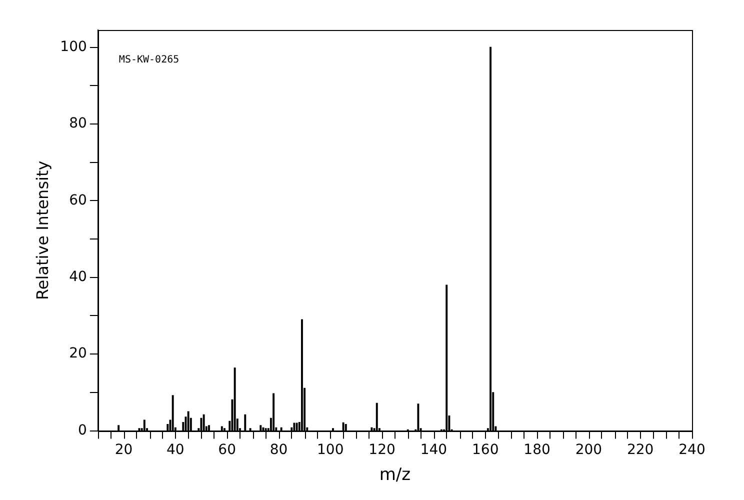 This screenshot has width=744, height=500. I want to click on x-tick-label: 20, so click(123, 450).